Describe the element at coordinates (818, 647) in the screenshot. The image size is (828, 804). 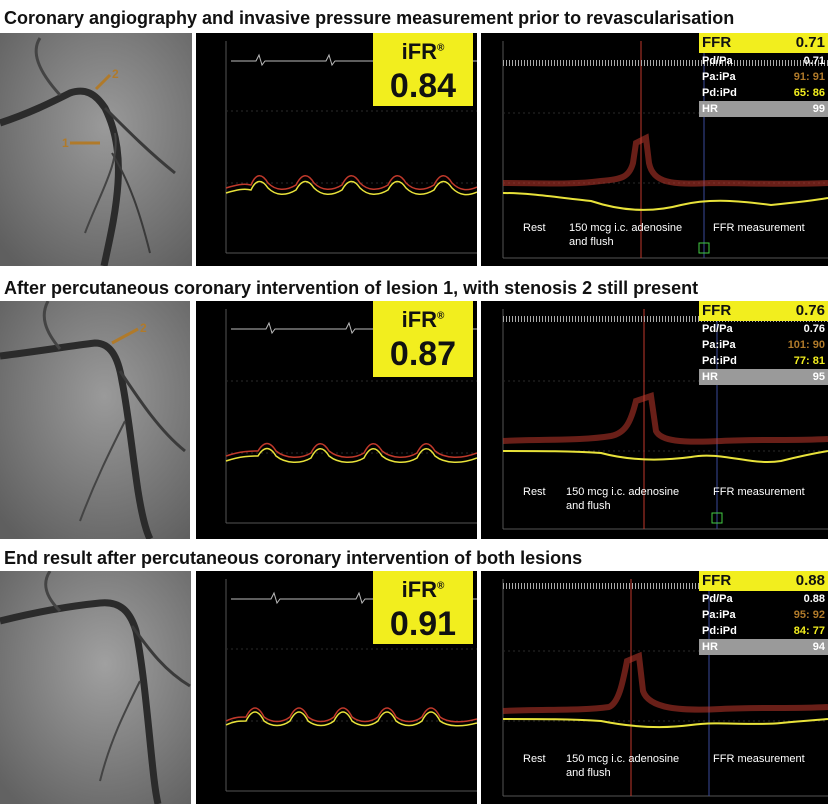
I see `hr-value: 94` at that location.